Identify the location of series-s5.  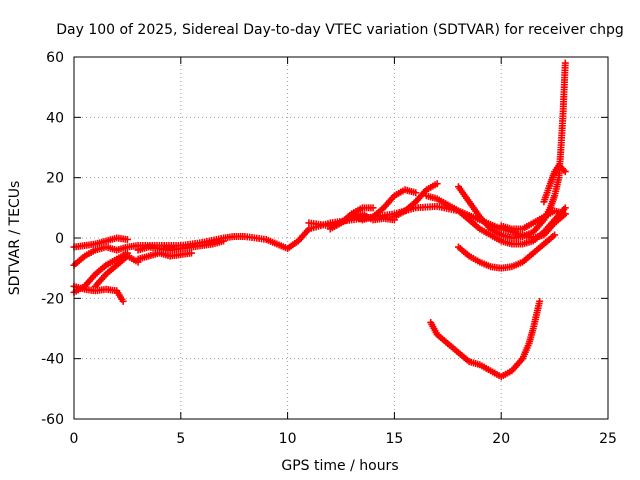
(116, 271).